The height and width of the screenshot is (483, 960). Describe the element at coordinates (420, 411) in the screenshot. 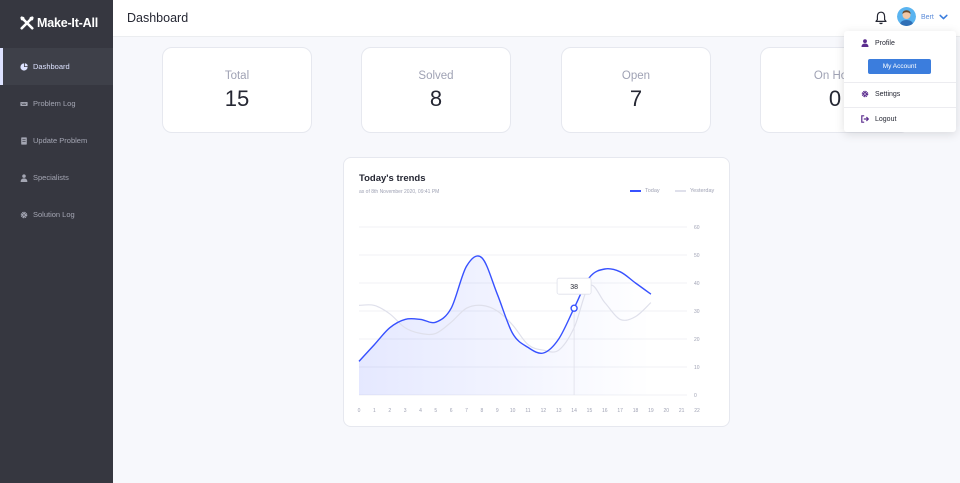

I see `x-tick-label: 4` at that location.